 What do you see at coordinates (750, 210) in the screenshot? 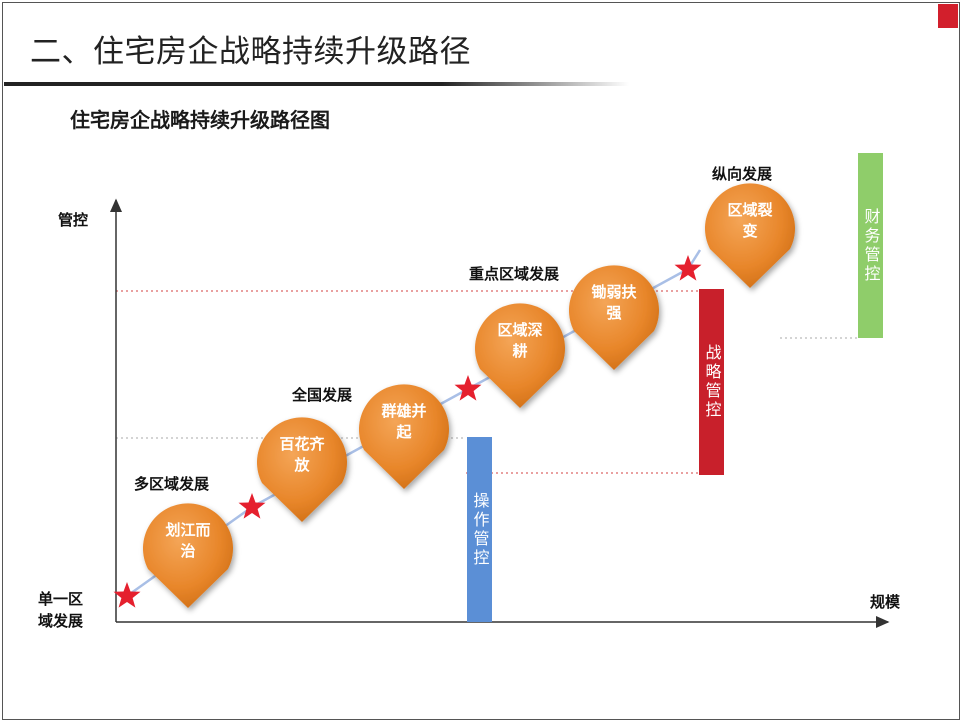
I see `blob-line: 区域裂` at bounding box center [750, 210].